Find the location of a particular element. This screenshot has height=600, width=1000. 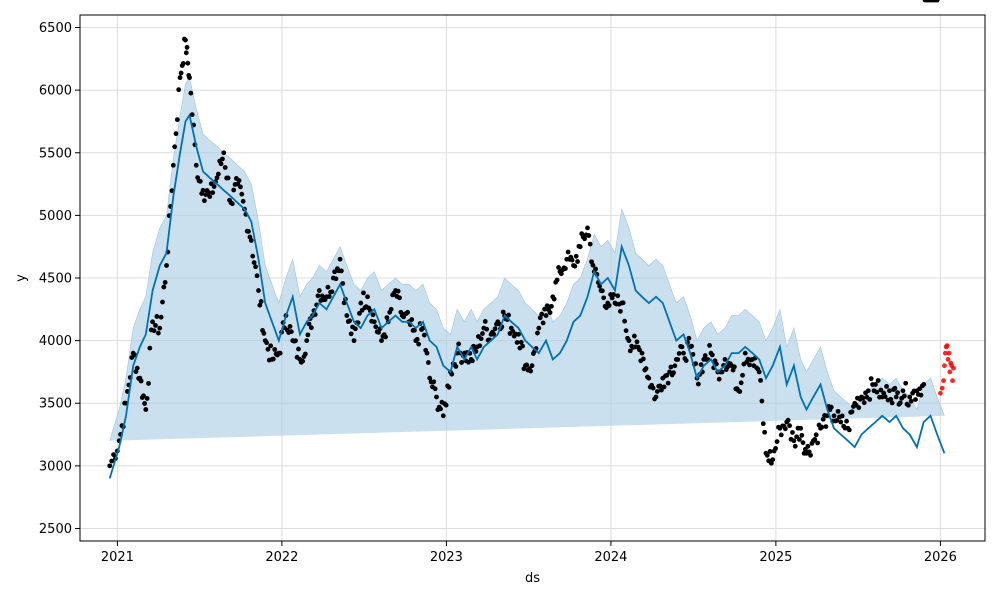

recent-points-layer is located at coordinates (946, 369).